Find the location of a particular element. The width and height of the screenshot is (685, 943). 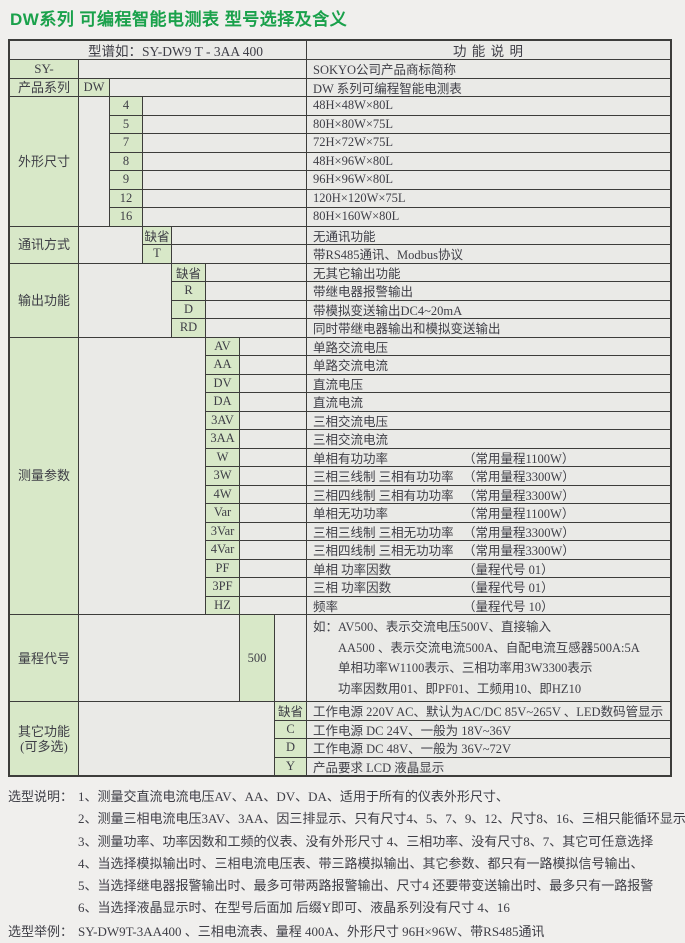

table-section-brand: SY- SOKYO公司产品商标简称 is located at coordinates (340, 69).